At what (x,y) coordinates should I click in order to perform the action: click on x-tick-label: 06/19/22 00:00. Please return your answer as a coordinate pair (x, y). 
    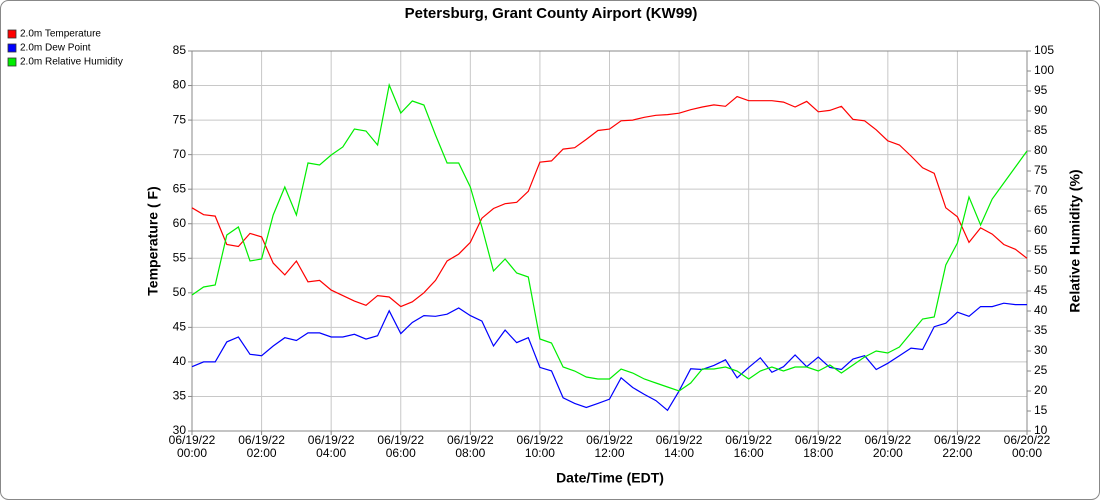
    Looking at the image, I should click on (192, 446).